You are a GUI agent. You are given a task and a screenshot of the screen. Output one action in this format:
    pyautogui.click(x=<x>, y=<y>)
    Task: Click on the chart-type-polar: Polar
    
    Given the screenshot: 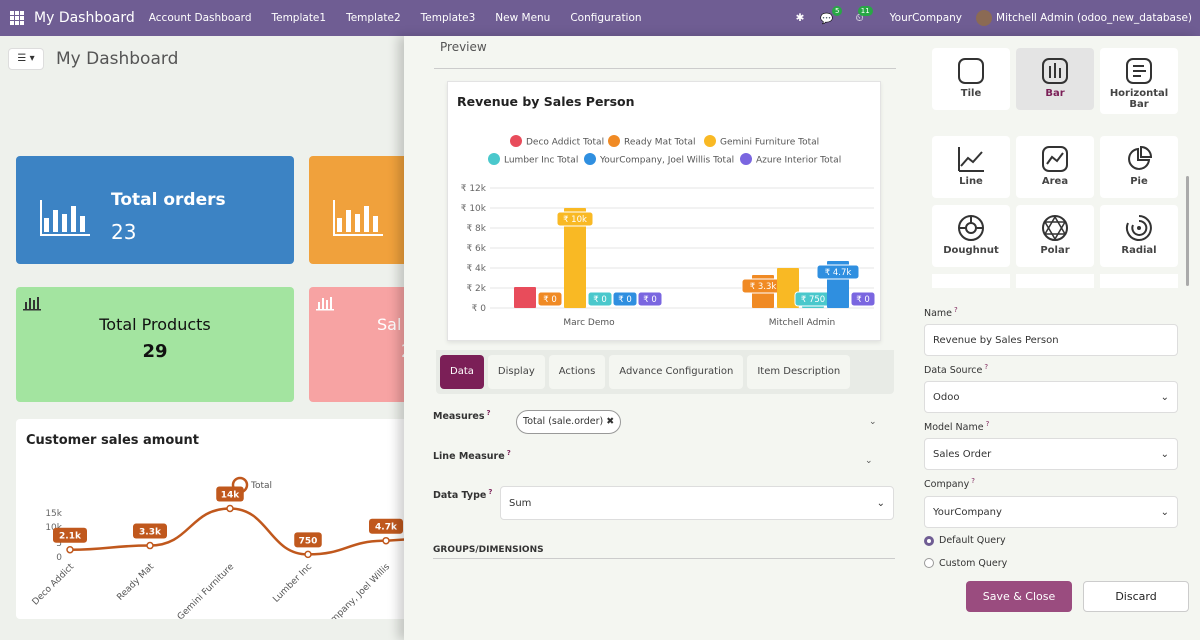 What is the action you would take?
    pyautogui.click(x=1055, y=236)
    